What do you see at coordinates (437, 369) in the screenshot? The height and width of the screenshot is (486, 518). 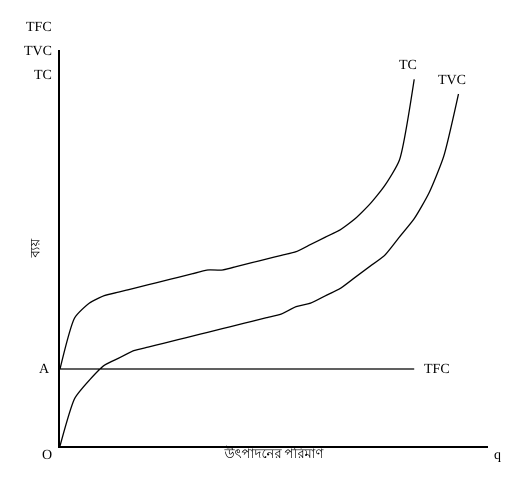 I see `series-label: TFC` at bounding box center [437, 369].